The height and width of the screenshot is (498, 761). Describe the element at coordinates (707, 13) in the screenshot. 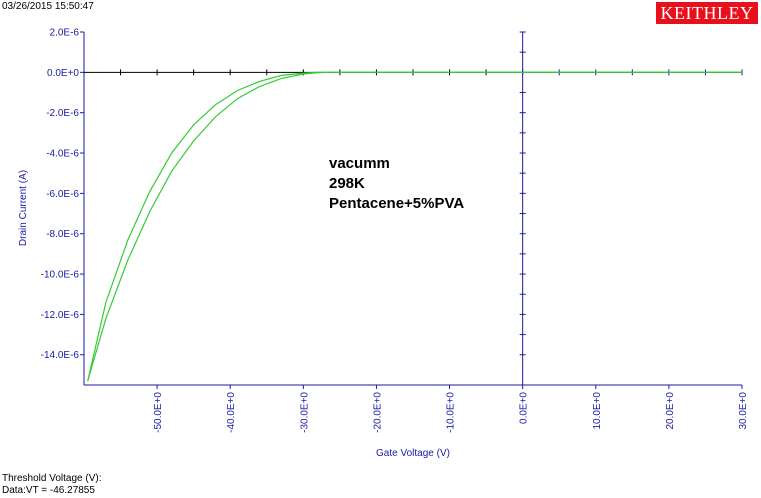

I see `keithley-logo: KEITHLEY` at that location.